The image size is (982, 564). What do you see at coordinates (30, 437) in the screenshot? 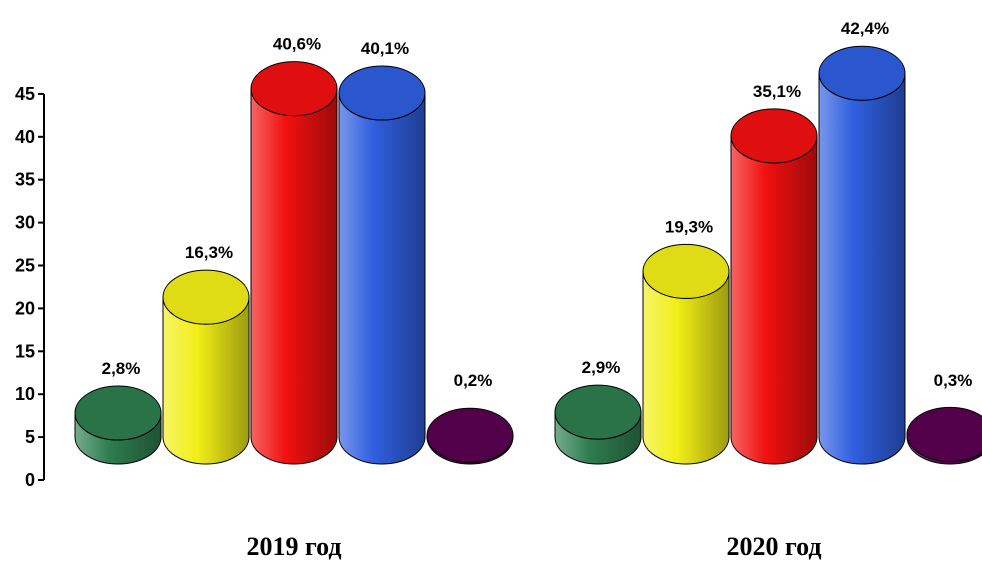
I see `y-tick-label: 5` at bounding box center [30, 437].